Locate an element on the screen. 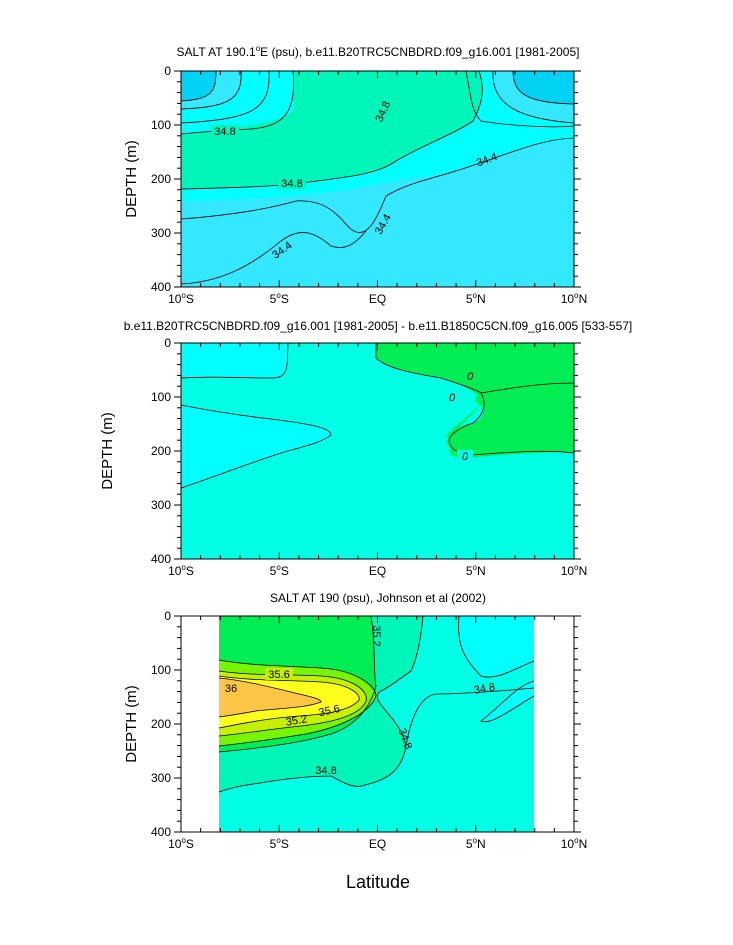 The image size is (733, 945). p3-contour-label-group: 35.6 36 35.6 35.2 35.2 34.8 34.8 34.8 is located at coordinates (359, 701).